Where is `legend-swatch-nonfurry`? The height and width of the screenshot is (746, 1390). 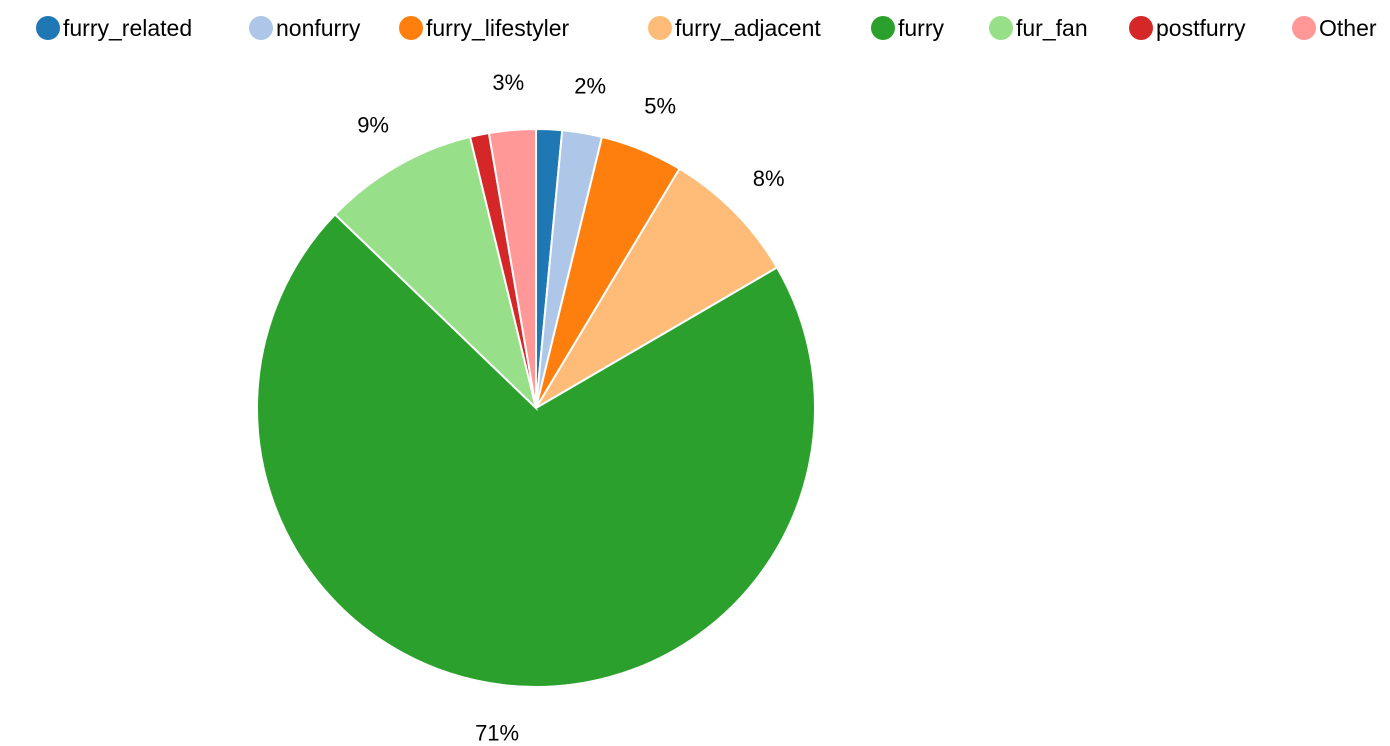
legend-swatch-nonfurry is located at coordinates (261, 28).